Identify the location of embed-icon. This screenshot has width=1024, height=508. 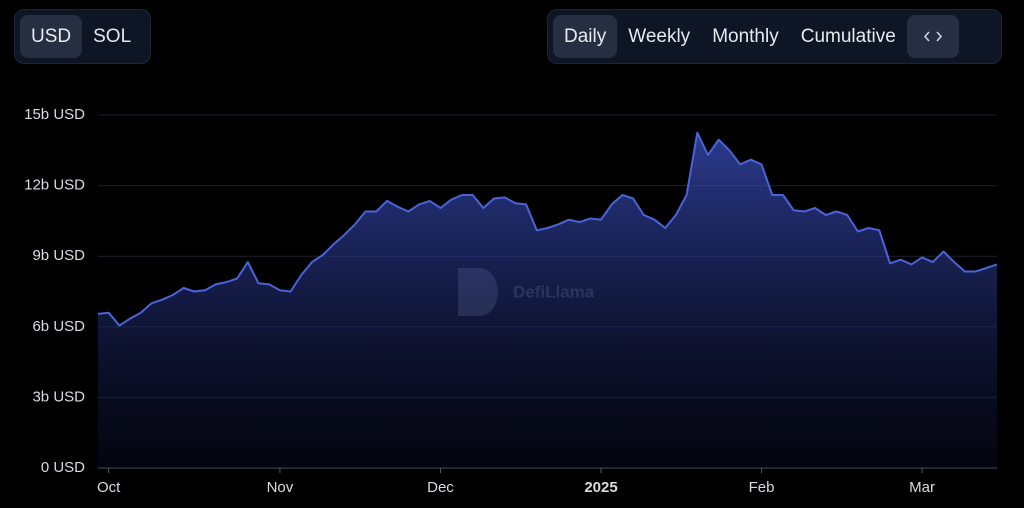
(932, 36).